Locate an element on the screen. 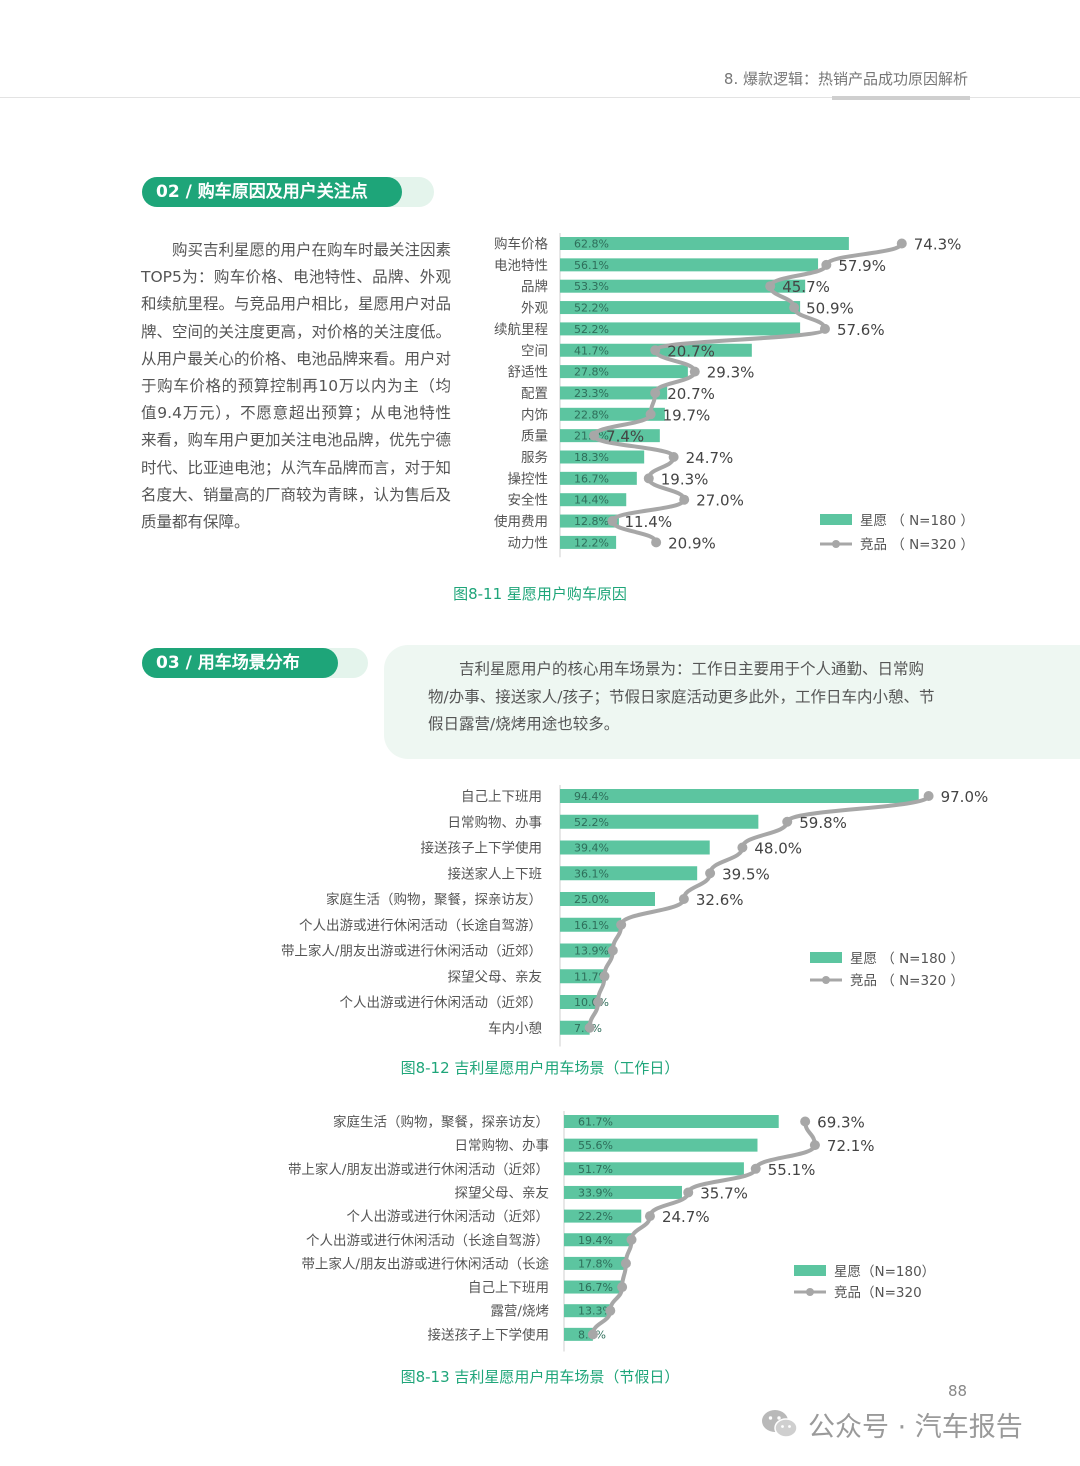 The height and width of the screenshot is (1466, 1080). chart-1-legend-bar-label: 星愿 （ N=180 ） is located at coordinates (917, 521).